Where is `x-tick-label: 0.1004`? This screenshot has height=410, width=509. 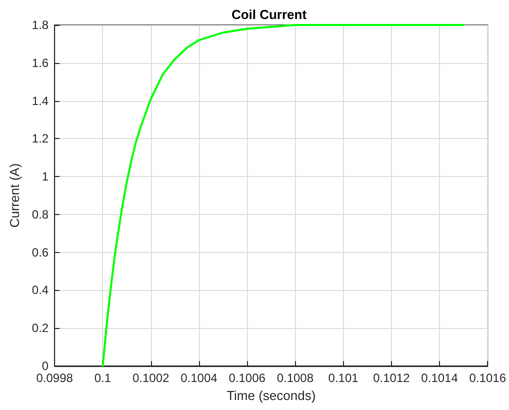 x-tick-label: 0.1004 is located at coordinates (199, 378).